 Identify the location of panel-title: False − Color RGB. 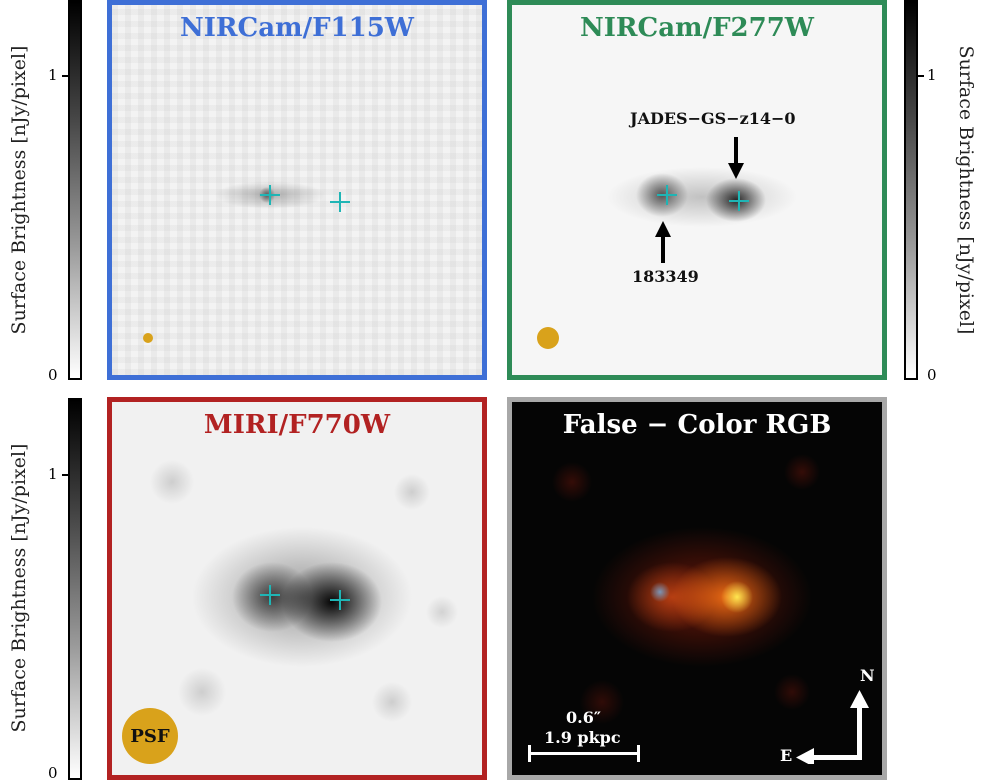
(697, 425).